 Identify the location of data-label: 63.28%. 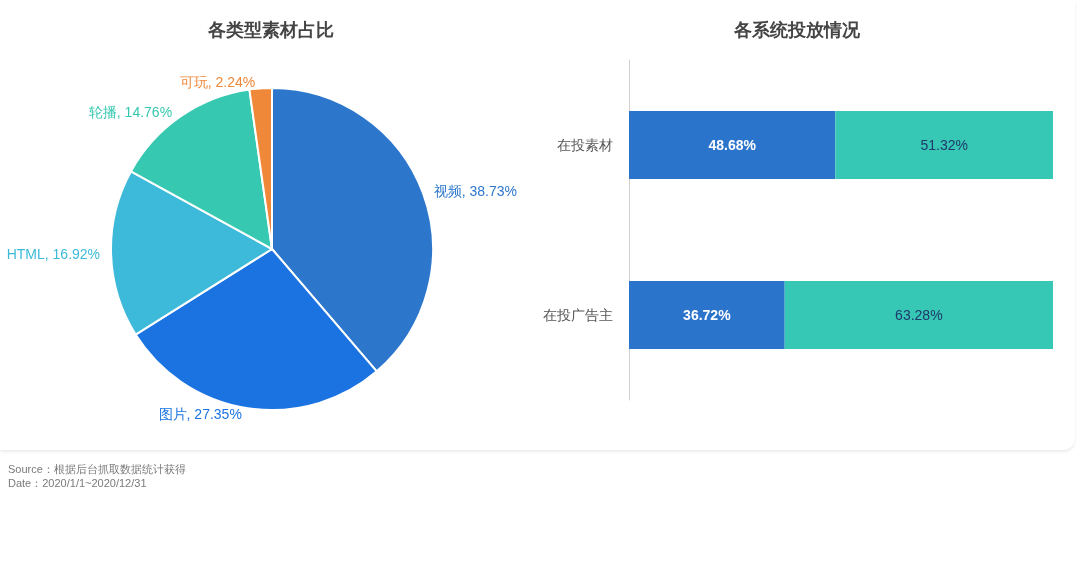
(919, 315).